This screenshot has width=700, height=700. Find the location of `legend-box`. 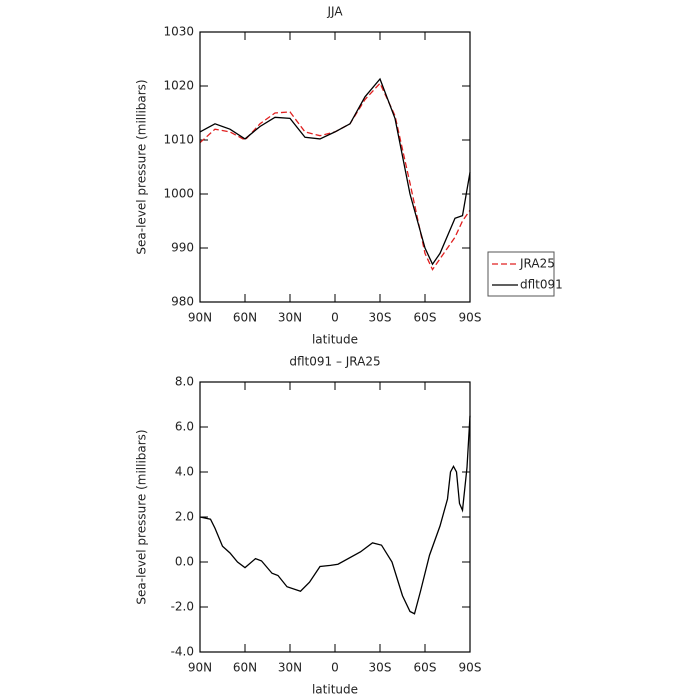

legend-box is located at coordinates (521, 274).